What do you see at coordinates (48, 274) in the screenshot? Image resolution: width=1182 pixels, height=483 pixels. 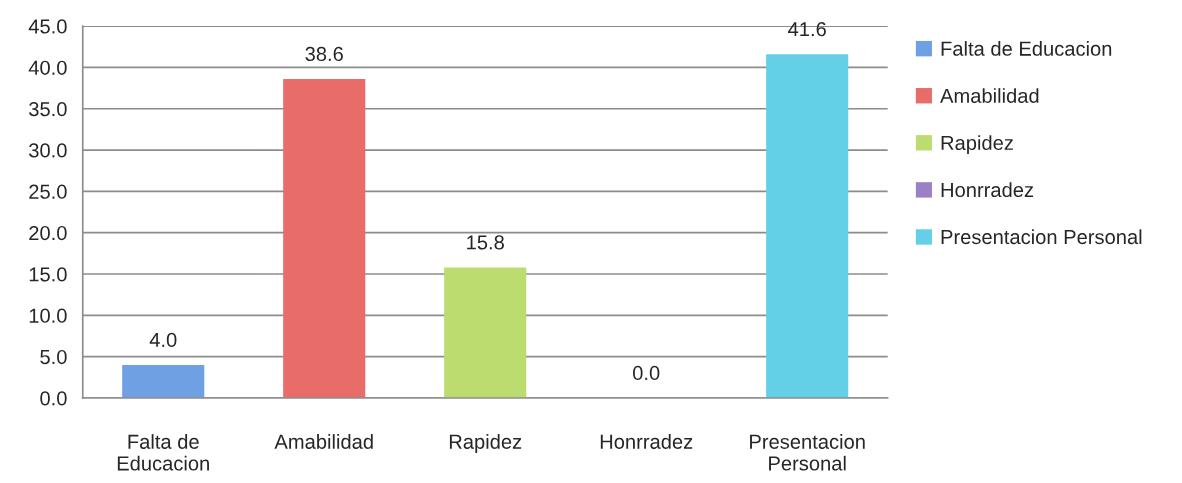 I see `y-tick-label: 15.0` at bounding box center [48, 274].